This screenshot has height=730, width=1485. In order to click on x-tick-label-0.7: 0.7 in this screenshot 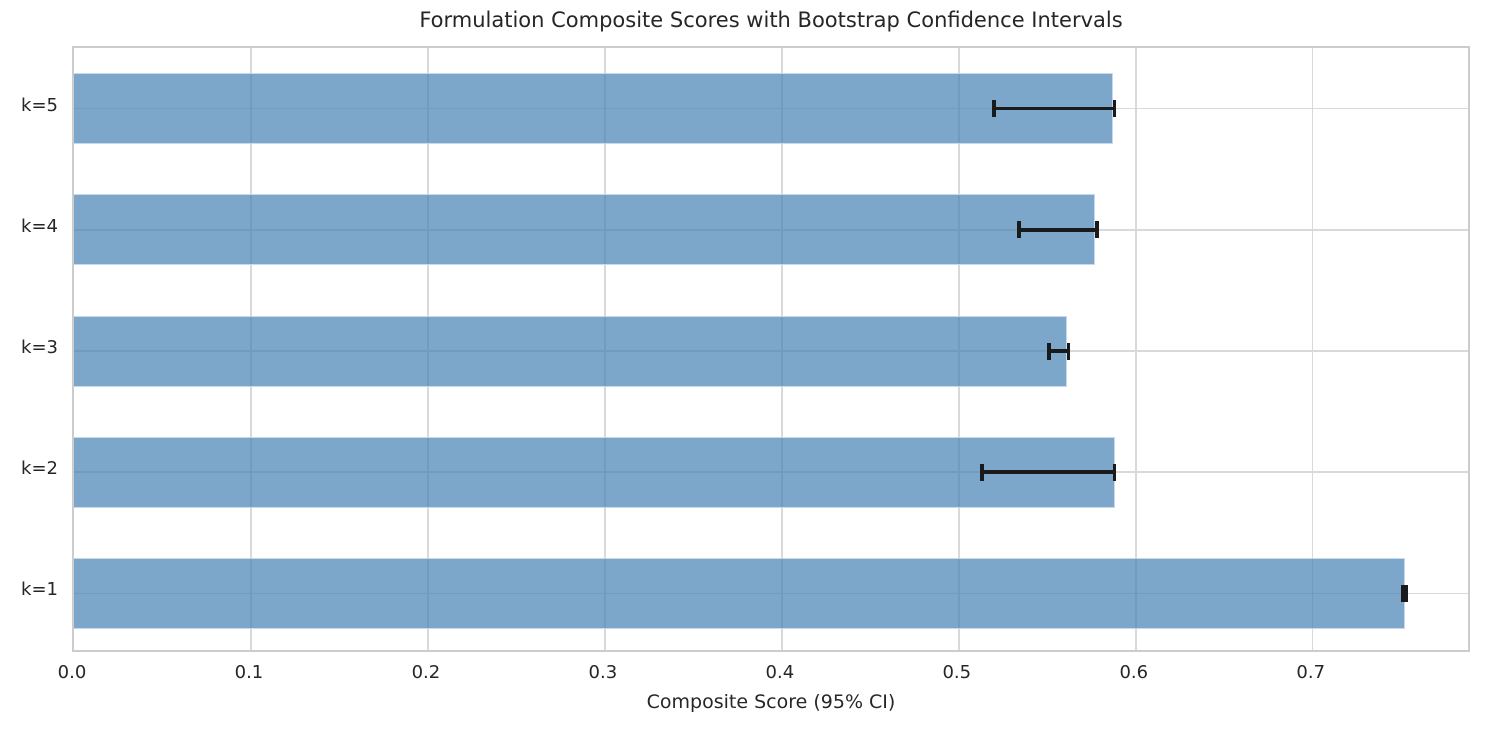, I will do `click(1311, 672)`.